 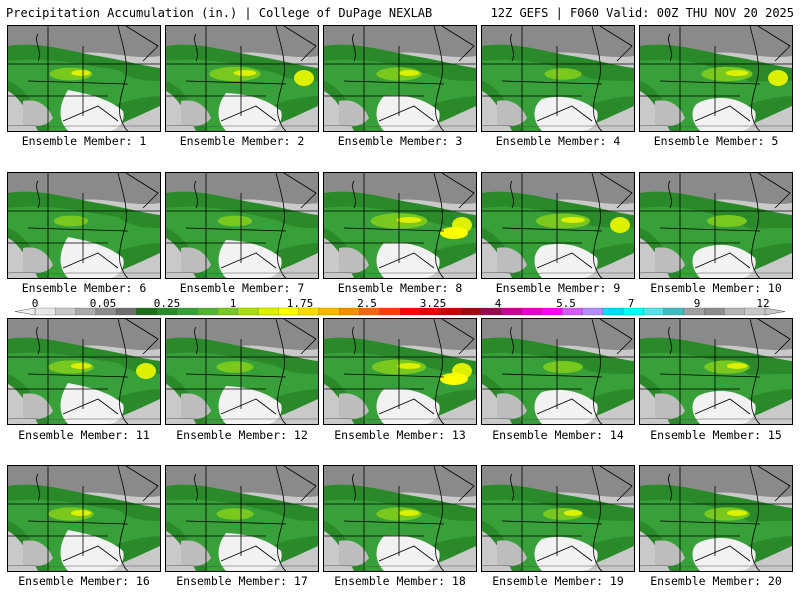 What do you see at coordinates (697, 303) in the screenshot?
I see `legend-tick-label: 9` at bounding box center [697, 303].